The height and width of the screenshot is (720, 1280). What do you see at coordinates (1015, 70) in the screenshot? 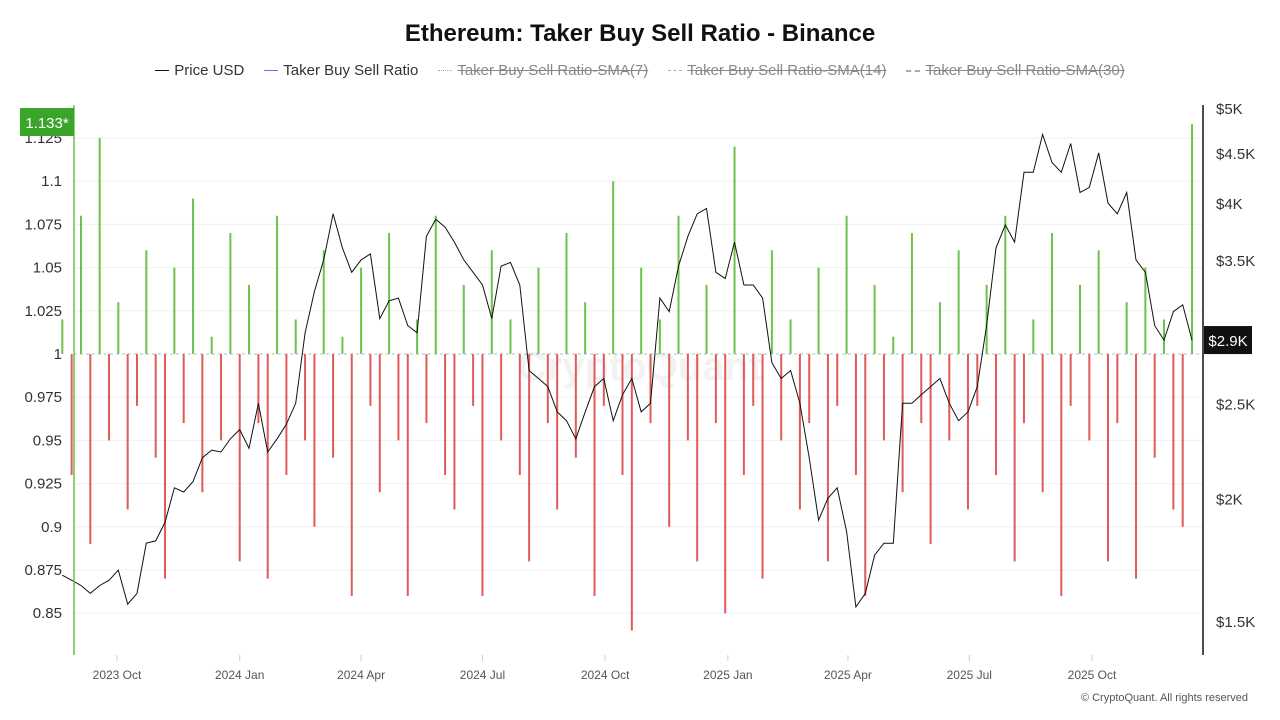
I see `legend-item-sma30: Taker Buy Sell Ratio-SMA(30)` at bounding box center [1015, 70].